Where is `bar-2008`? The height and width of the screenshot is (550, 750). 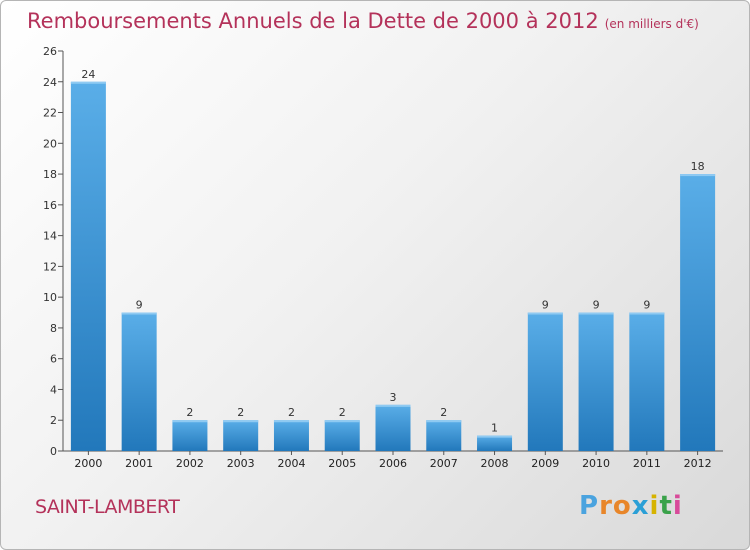
bar-2008 is located at coordinates (495, 443).